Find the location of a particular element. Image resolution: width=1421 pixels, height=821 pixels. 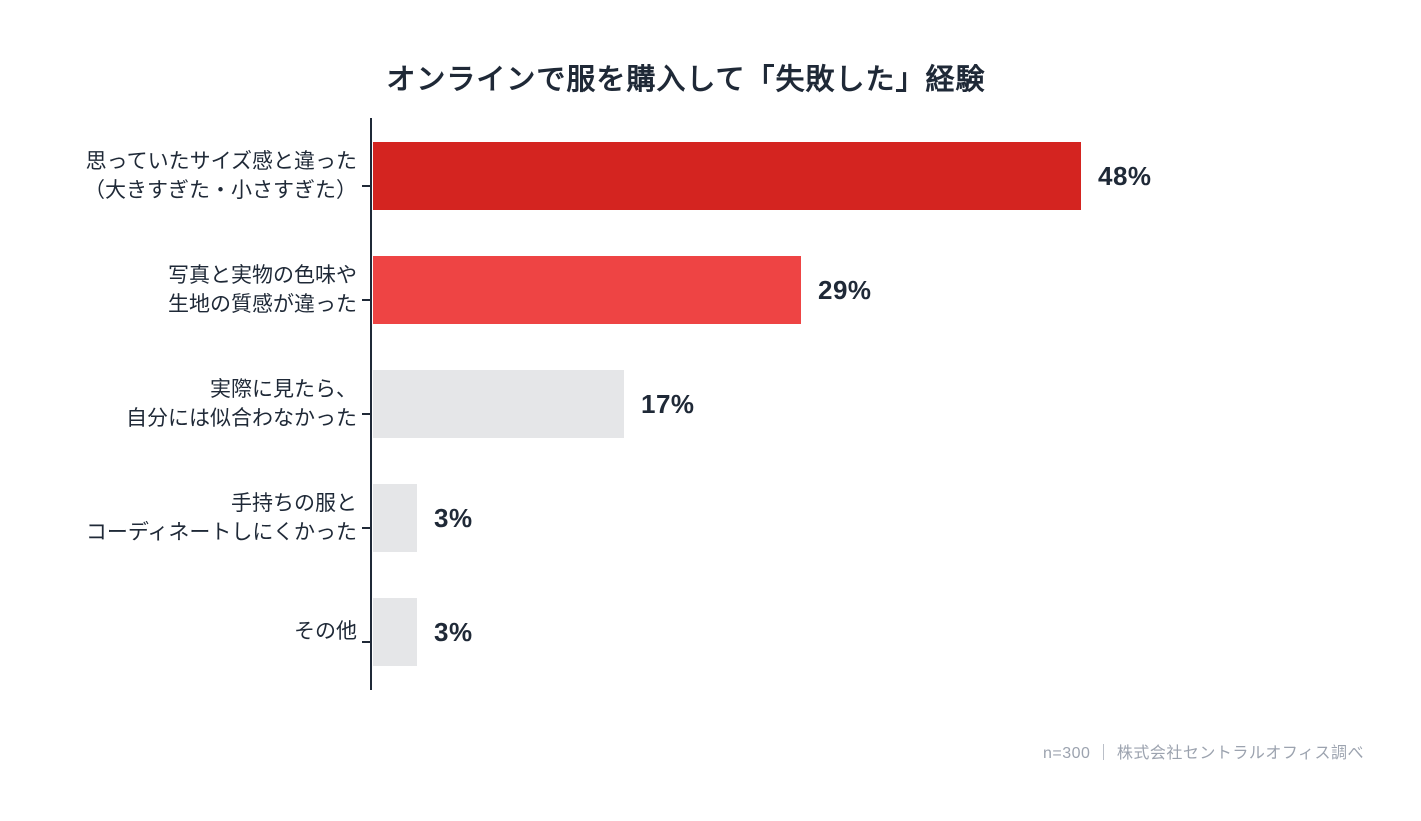

value-label: 17% is located at coordinates (668, 403).